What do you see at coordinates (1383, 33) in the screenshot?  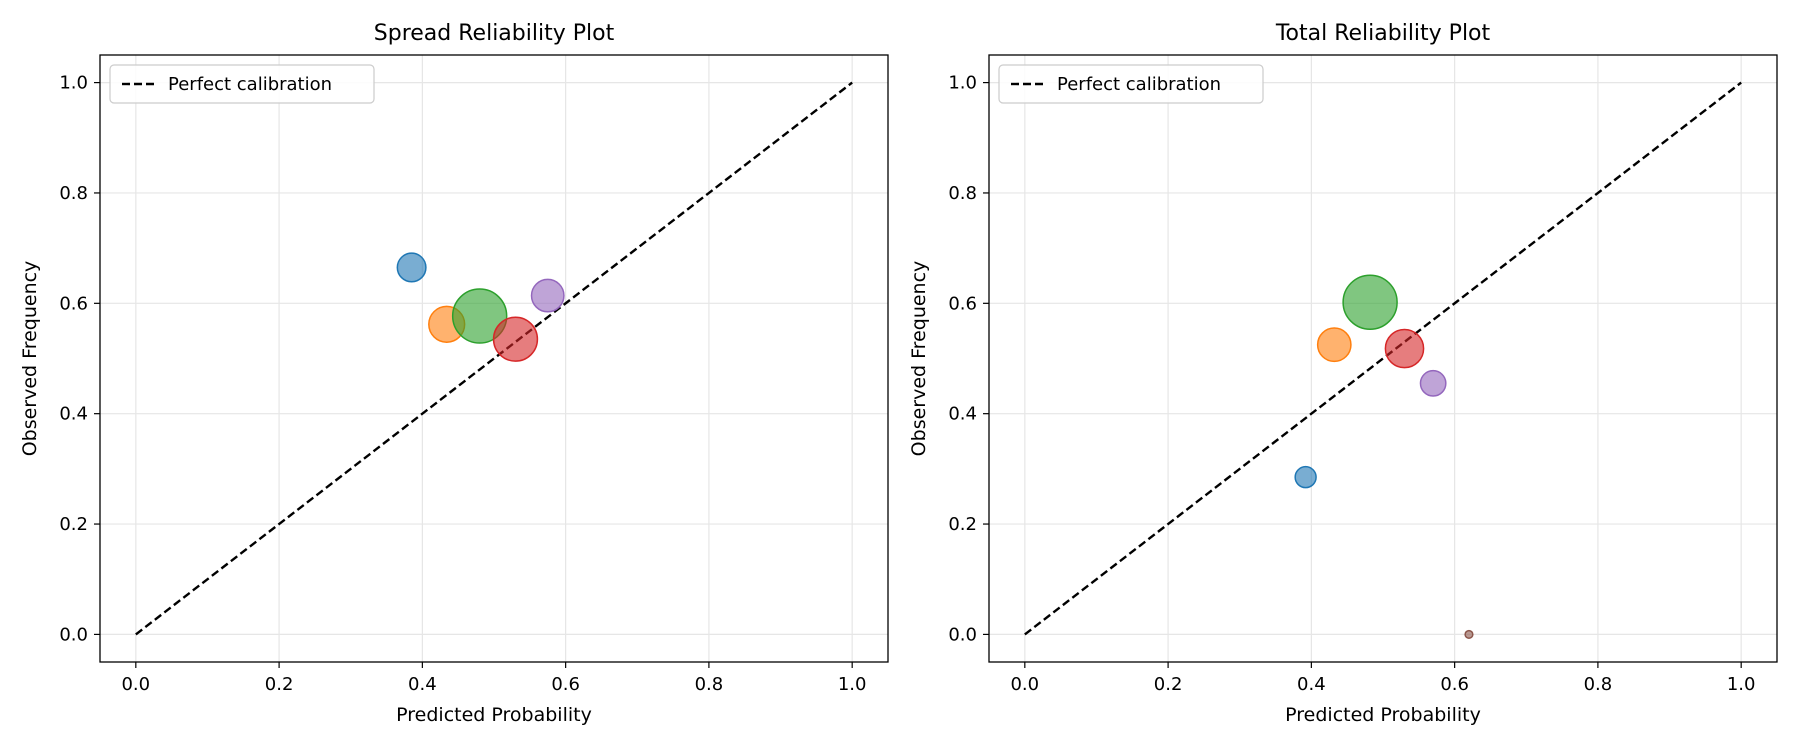 I see `chart-title: Total Reliability Plot` at bounding box center [1383, 33].